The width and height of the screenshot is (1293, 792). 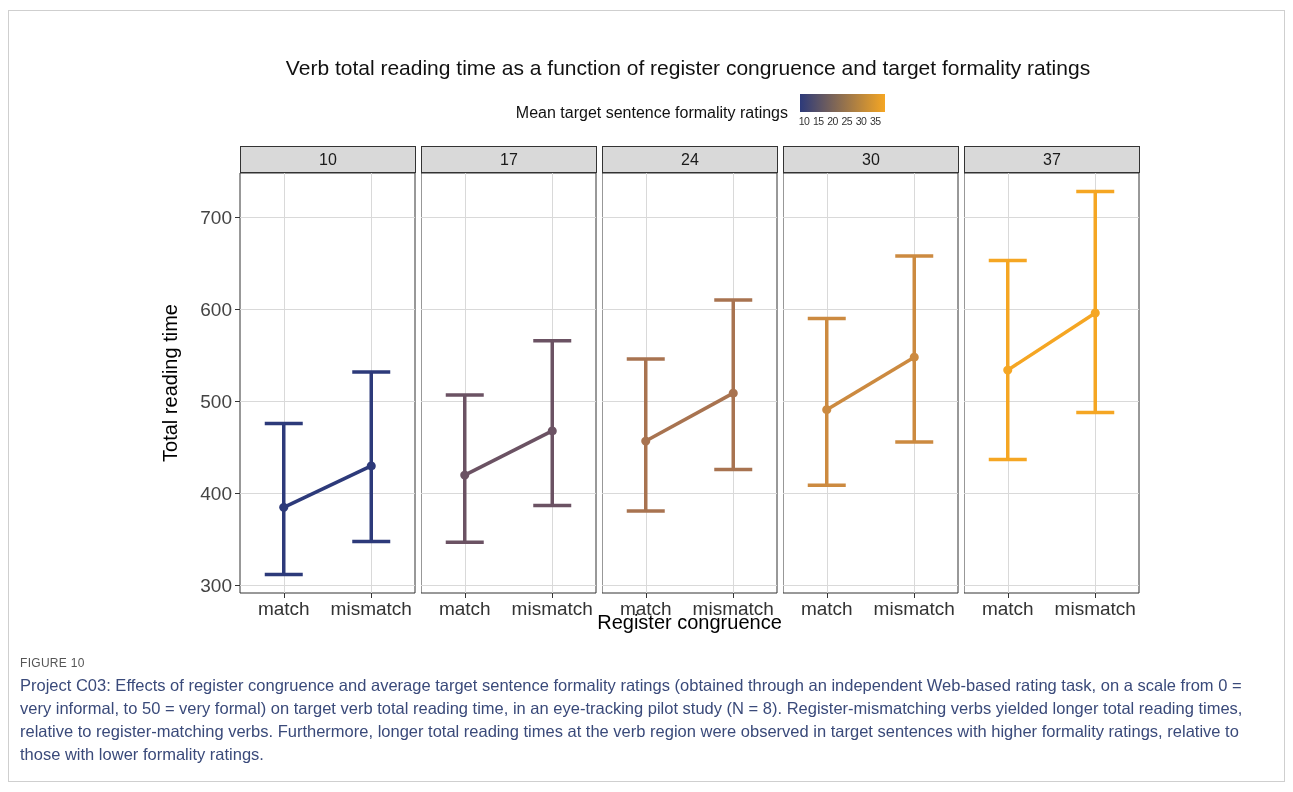 I want to click on color-bar-label: 35, so click(x=875, y=121).